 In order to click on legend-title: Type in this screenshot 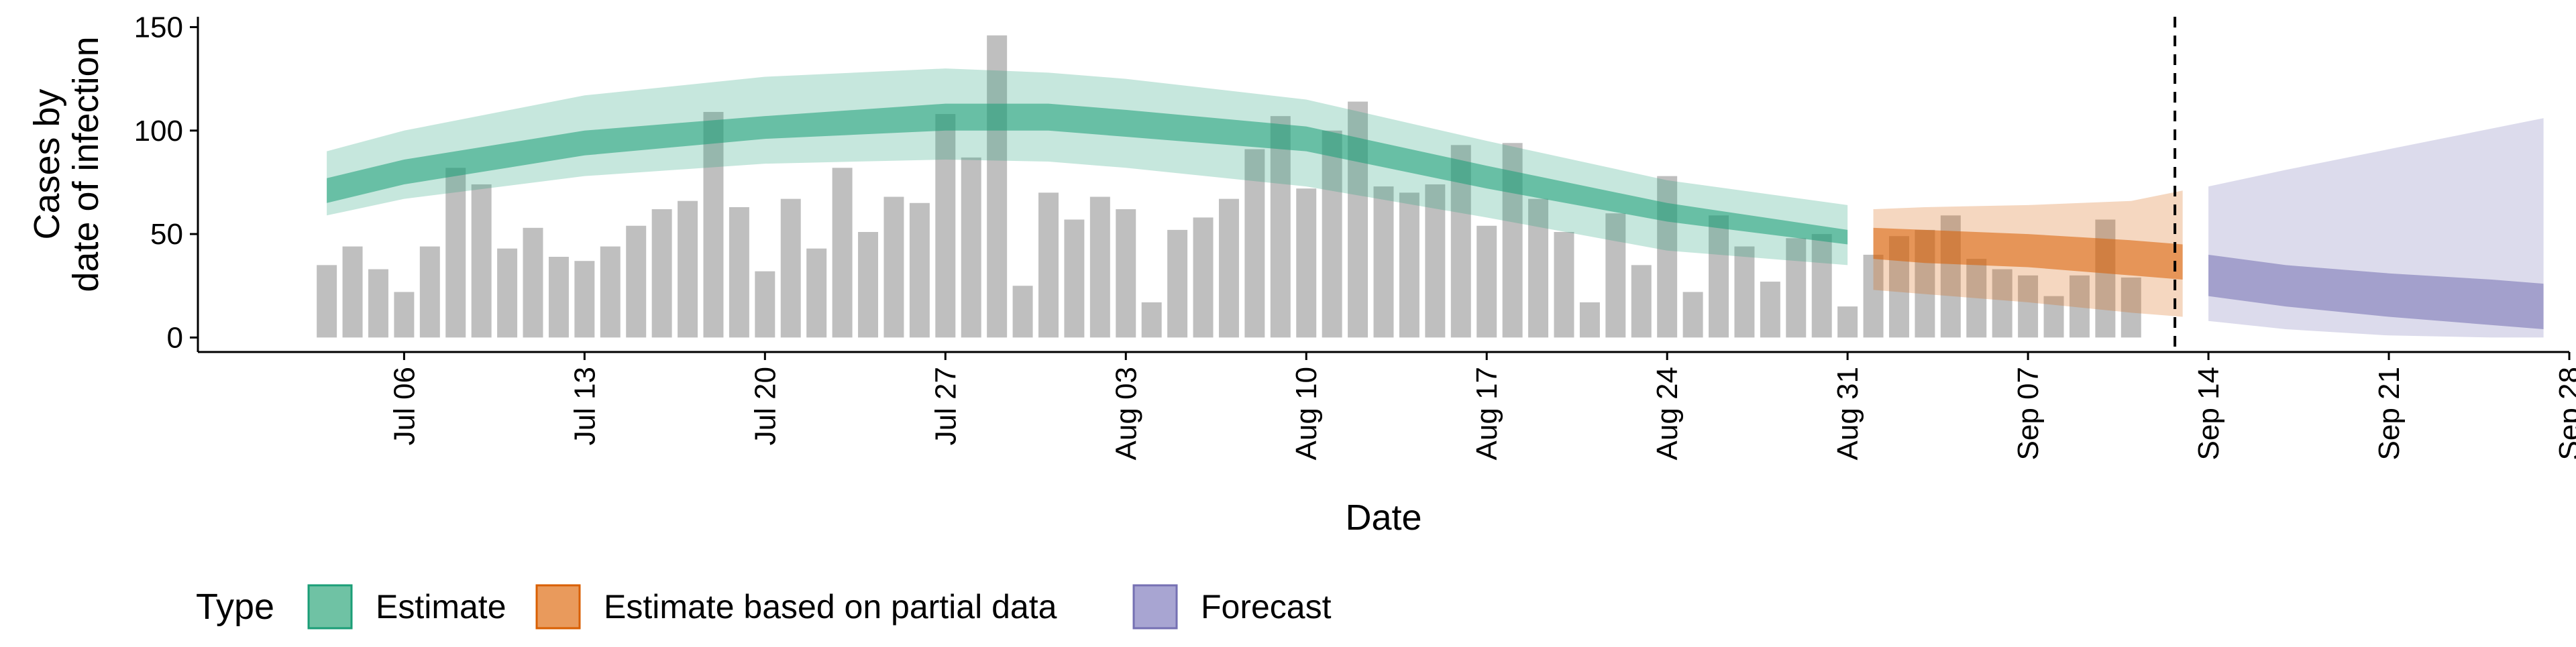, I will do `click(235, 607)`.